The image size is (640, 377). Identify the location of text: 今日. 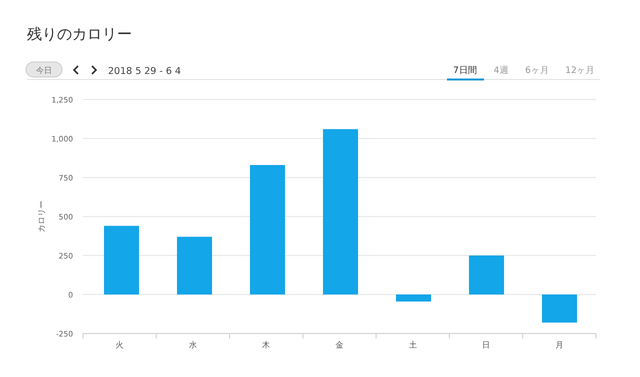
(44, 70).